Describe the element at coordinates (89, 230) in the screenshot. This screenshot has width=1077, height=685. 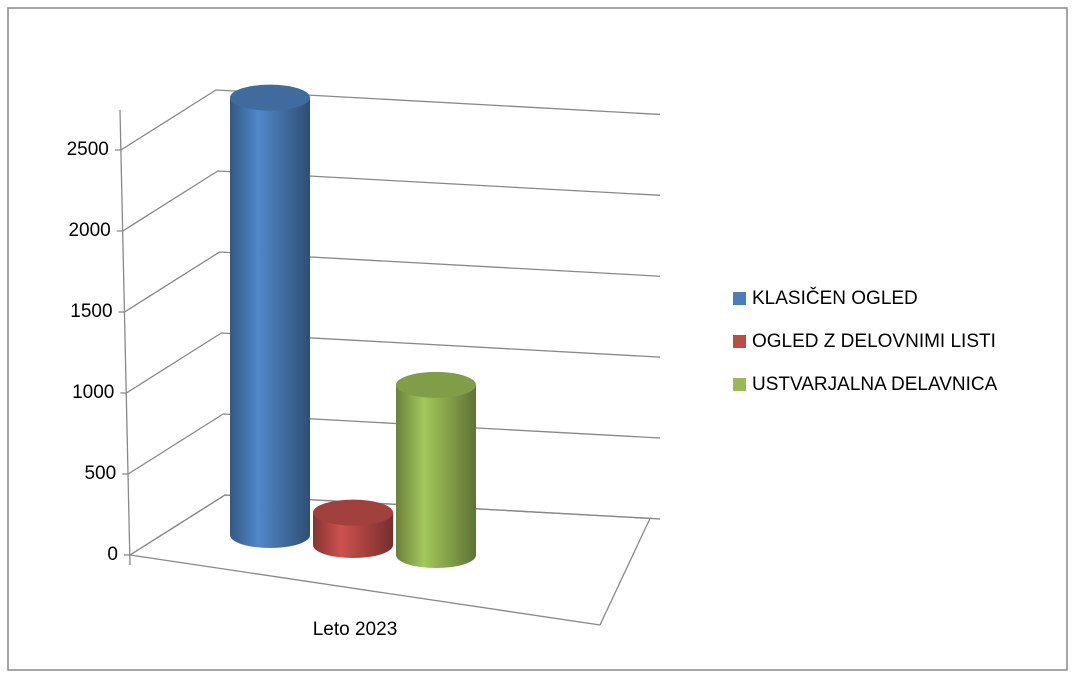
I see `y-tick-label: 2000` at that location.